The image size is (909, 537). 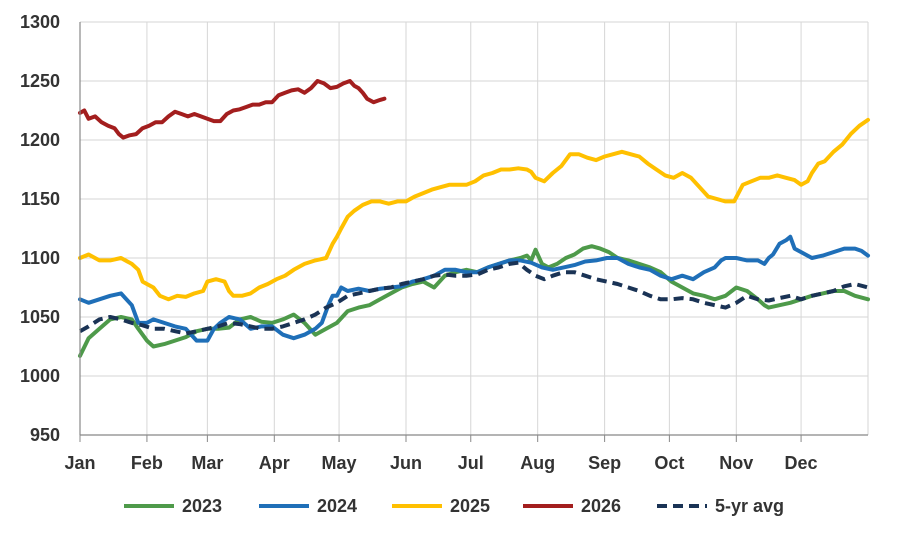 I want to click on x-tick-label: Sep, so click(x=604, y=463).